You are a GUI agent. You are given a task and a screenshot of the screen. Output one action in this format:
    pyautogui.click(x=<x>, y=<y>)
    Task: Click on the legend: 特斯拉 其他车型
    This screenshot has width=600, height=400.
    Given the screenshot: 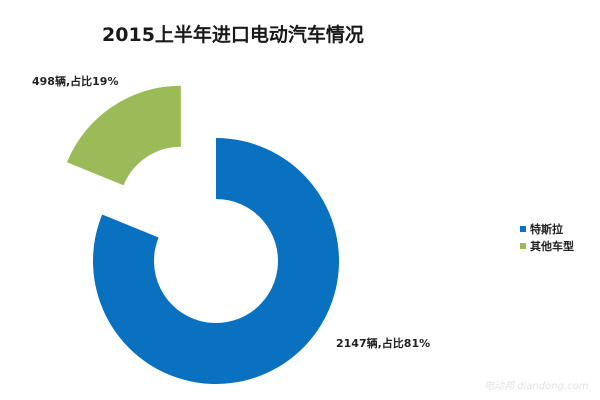 What is the action you would take?
    pyautogui.click(x=547, y=237)
    